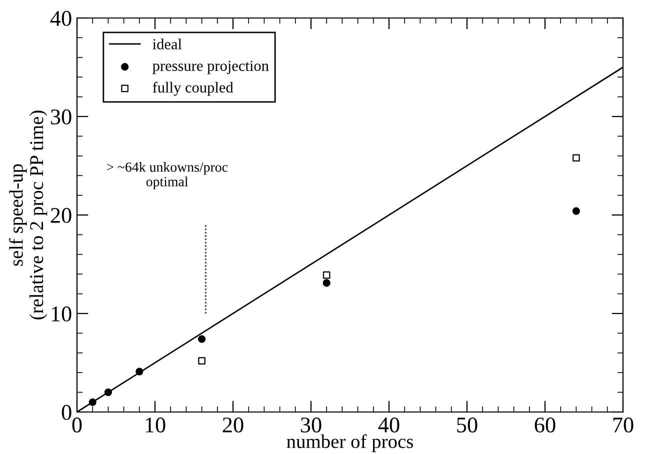 The height and width of the screenshot is (454, 649). I want to click on legend-label: pressure projection, so click(210, 67).